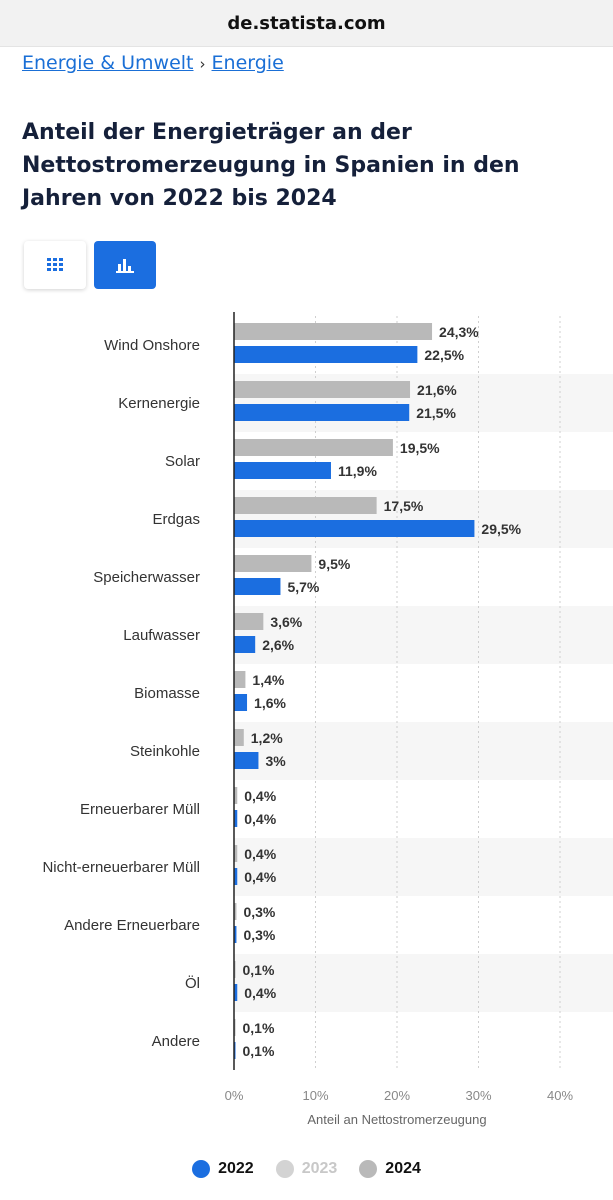 The image size is (613, 1200). I want to click on browser-address-bar: de.statista.com, so click(306, 23).